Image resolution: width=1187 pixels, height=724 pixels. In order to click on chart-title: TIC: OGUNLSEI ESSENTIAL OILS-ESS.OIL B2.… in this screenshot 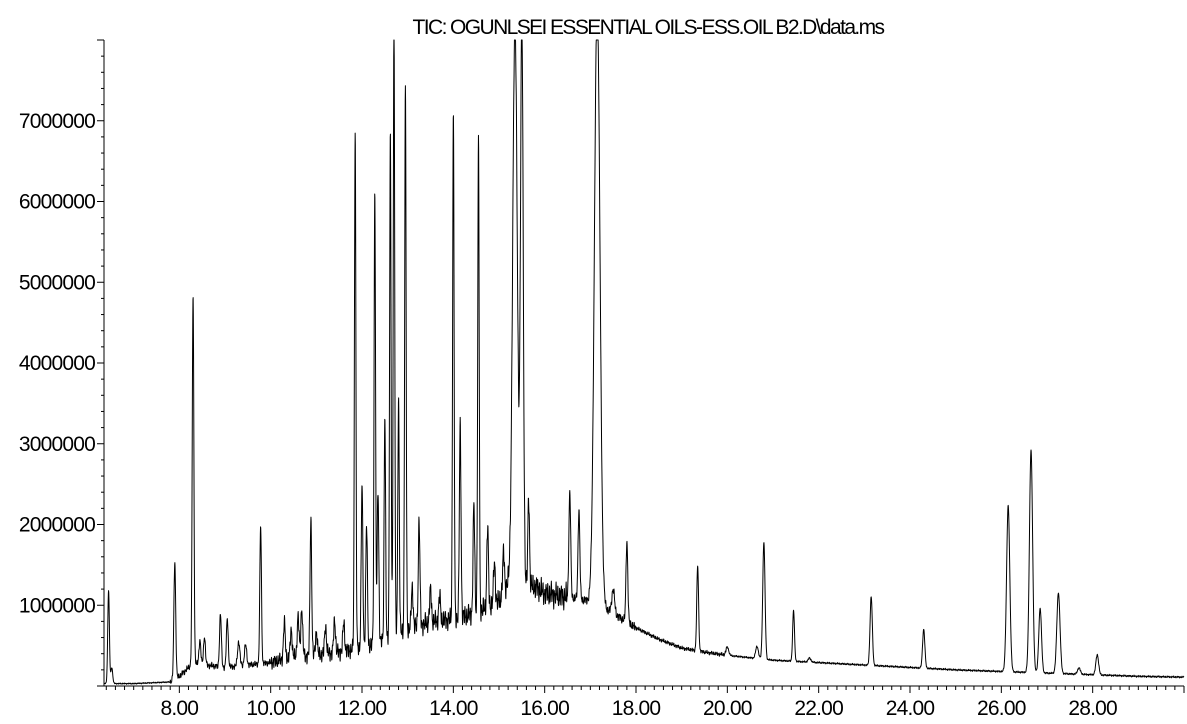, I will do `click(649, 27)`.